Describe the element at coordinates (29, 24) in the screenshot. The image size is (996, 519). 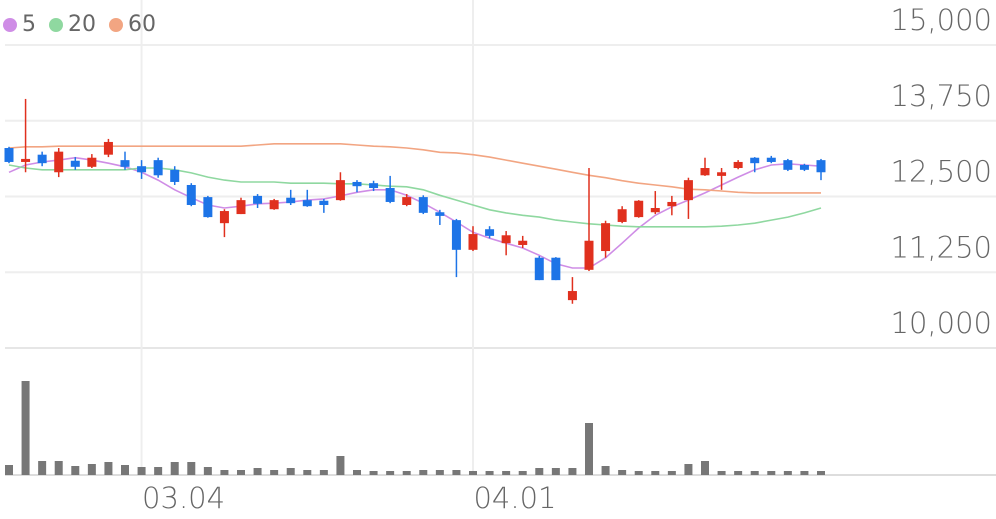
I see `legend-label: 5` at that location.